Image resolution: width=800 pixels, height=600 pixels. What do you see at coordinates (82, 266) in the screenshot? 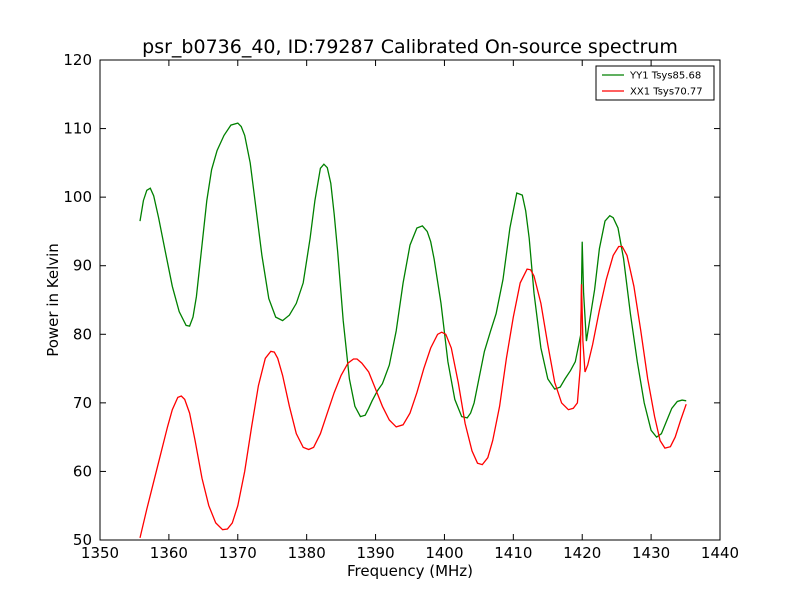
I see `y-tick-label: 90` at bounding box center [82, 266].